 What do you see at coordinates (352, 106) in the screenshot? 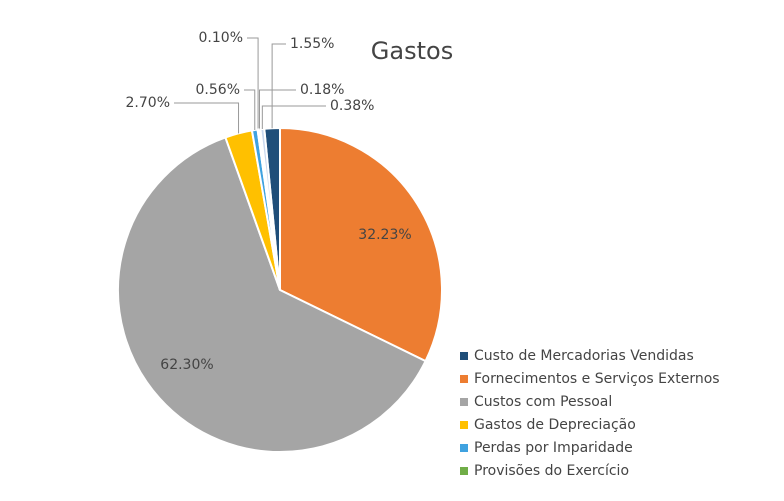
I see `data-label: 0.38%` at bounding box center [352, 106].